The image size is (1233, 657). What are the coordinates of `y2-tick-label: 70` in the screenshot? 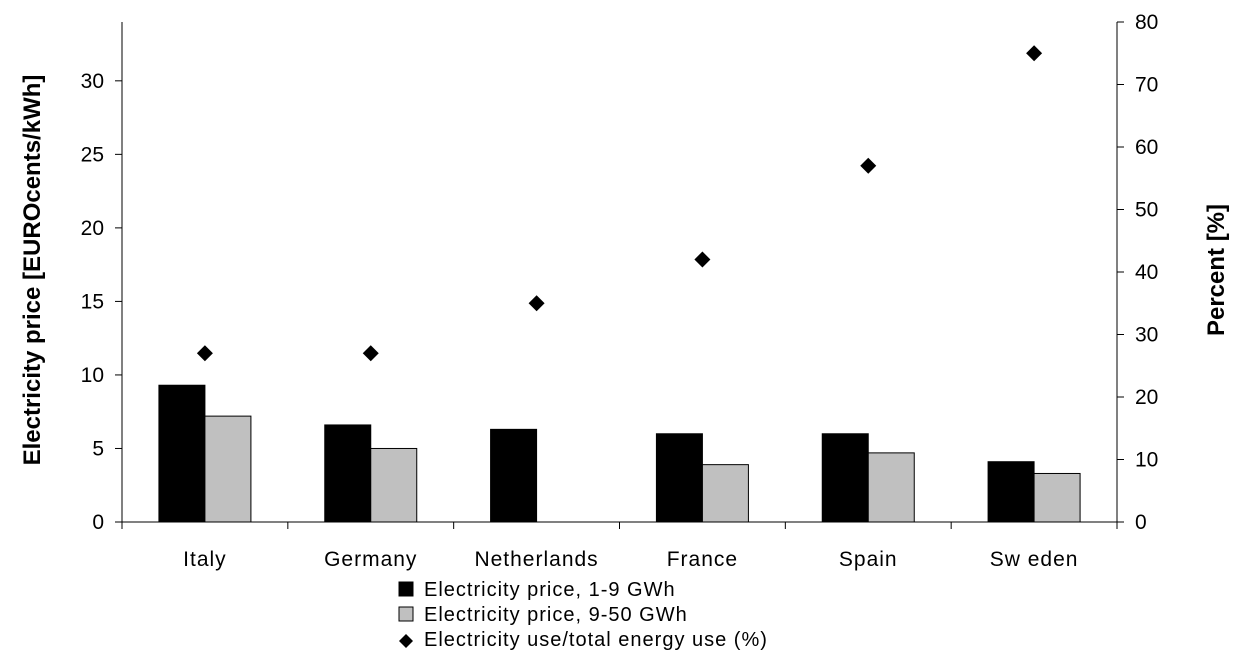 It's located at (1146, 85).